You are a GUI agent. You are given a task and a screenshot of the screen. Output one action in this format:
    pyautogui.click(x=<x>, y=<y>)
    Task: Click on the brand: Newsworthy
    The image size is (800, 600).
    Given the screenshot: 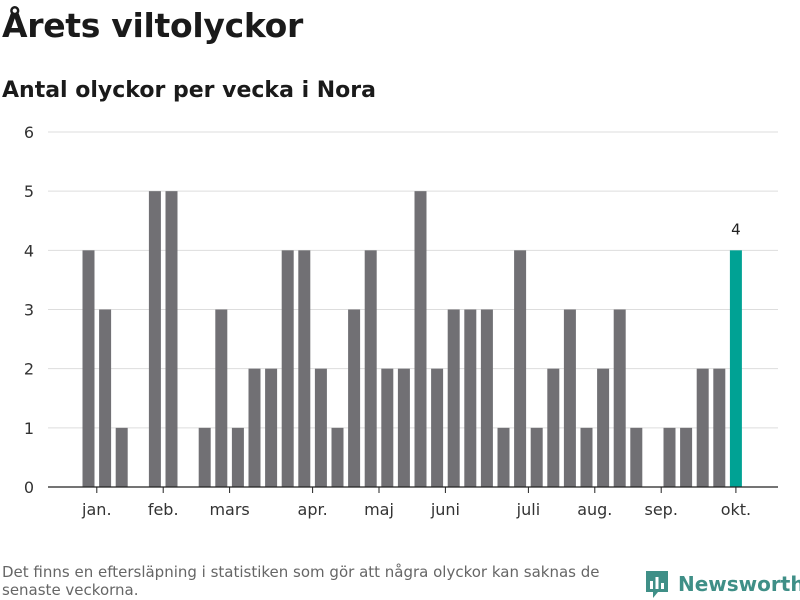 What is the action you would take?
    pyautogui.click(x=722, y=584)
    